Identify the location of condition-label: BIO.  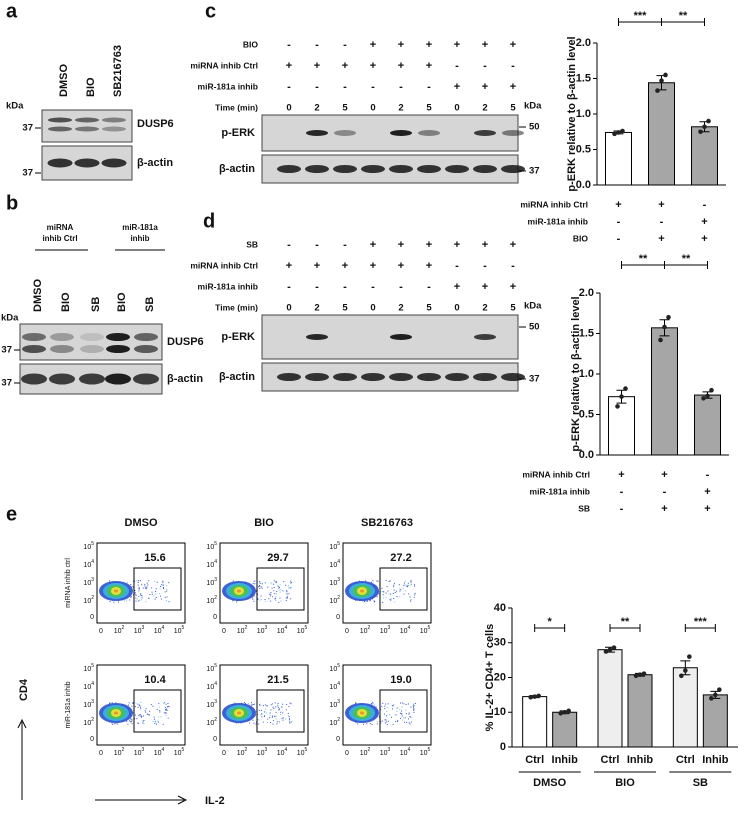
(581, 238).